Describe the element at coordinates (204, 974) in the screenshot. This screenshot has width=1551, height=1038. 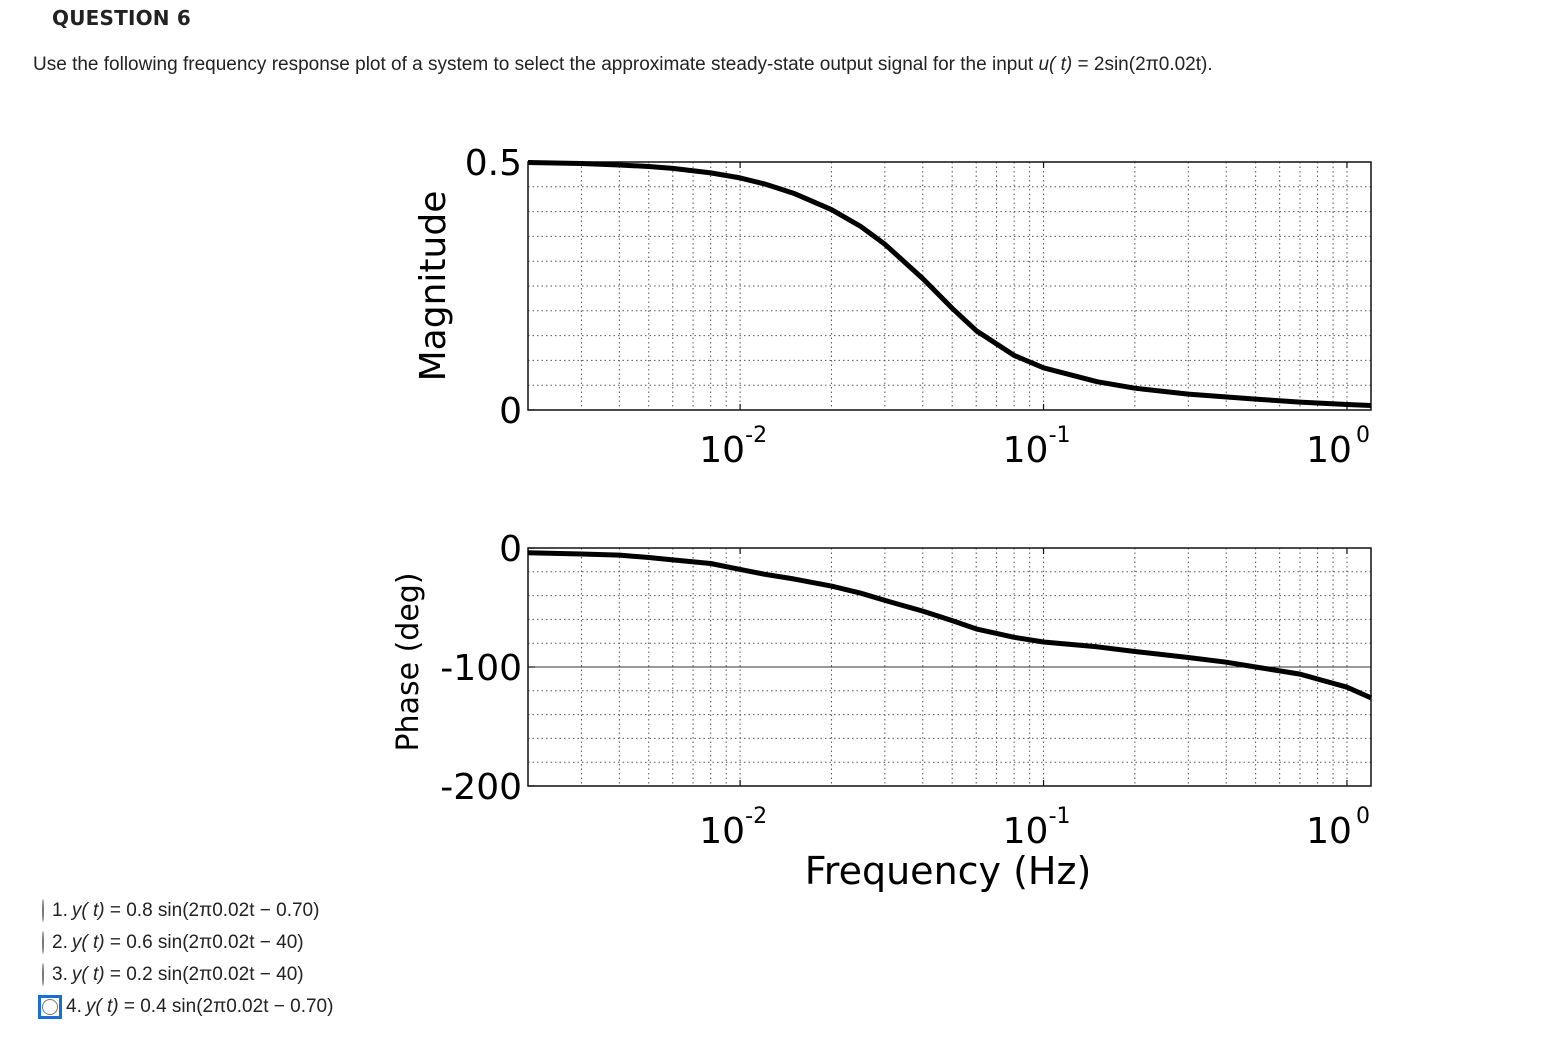
I see `option-rest: = 0.2 sin(2π0.02t − 40)` at that location.